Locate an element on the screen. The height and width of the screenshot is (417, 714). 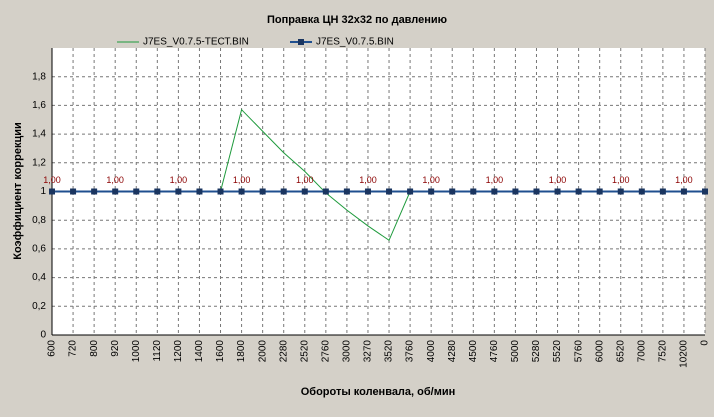
y-tick-label: 1,4 is located at coordinates (39, 134).